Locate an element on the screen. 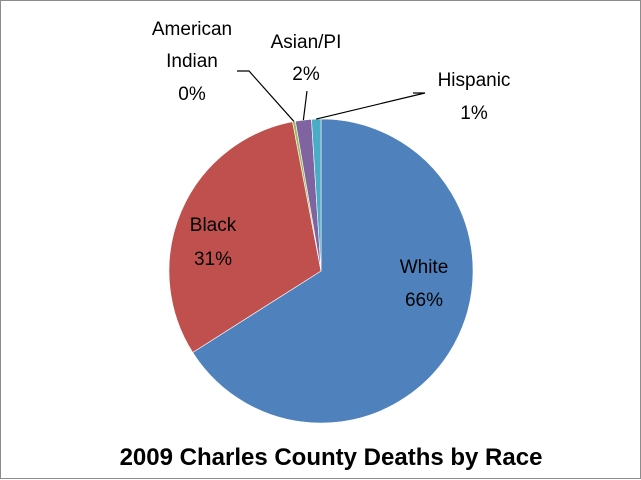  slice-label-hispanic-percent: 1% is located at coordinates (474, 113).